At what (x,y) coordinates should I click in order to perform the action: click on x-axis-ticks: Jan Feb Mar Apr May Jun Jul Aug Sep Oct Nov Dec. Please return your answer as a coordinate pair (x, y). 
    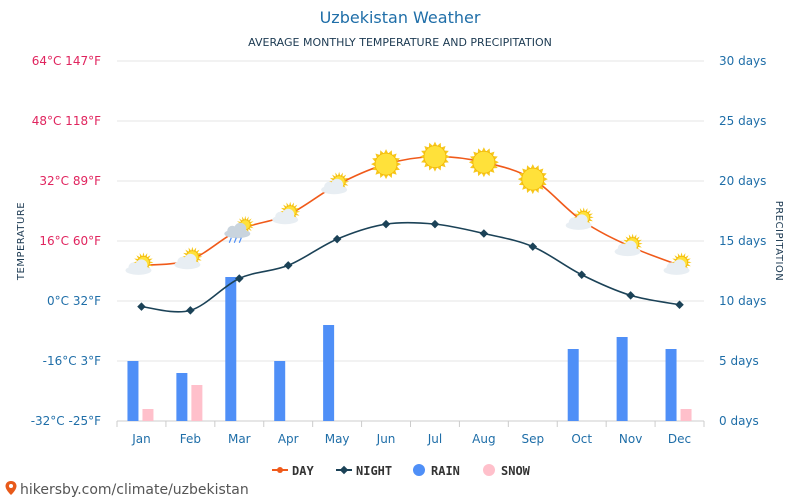
    Looking at the image, I should click on (411, 439).